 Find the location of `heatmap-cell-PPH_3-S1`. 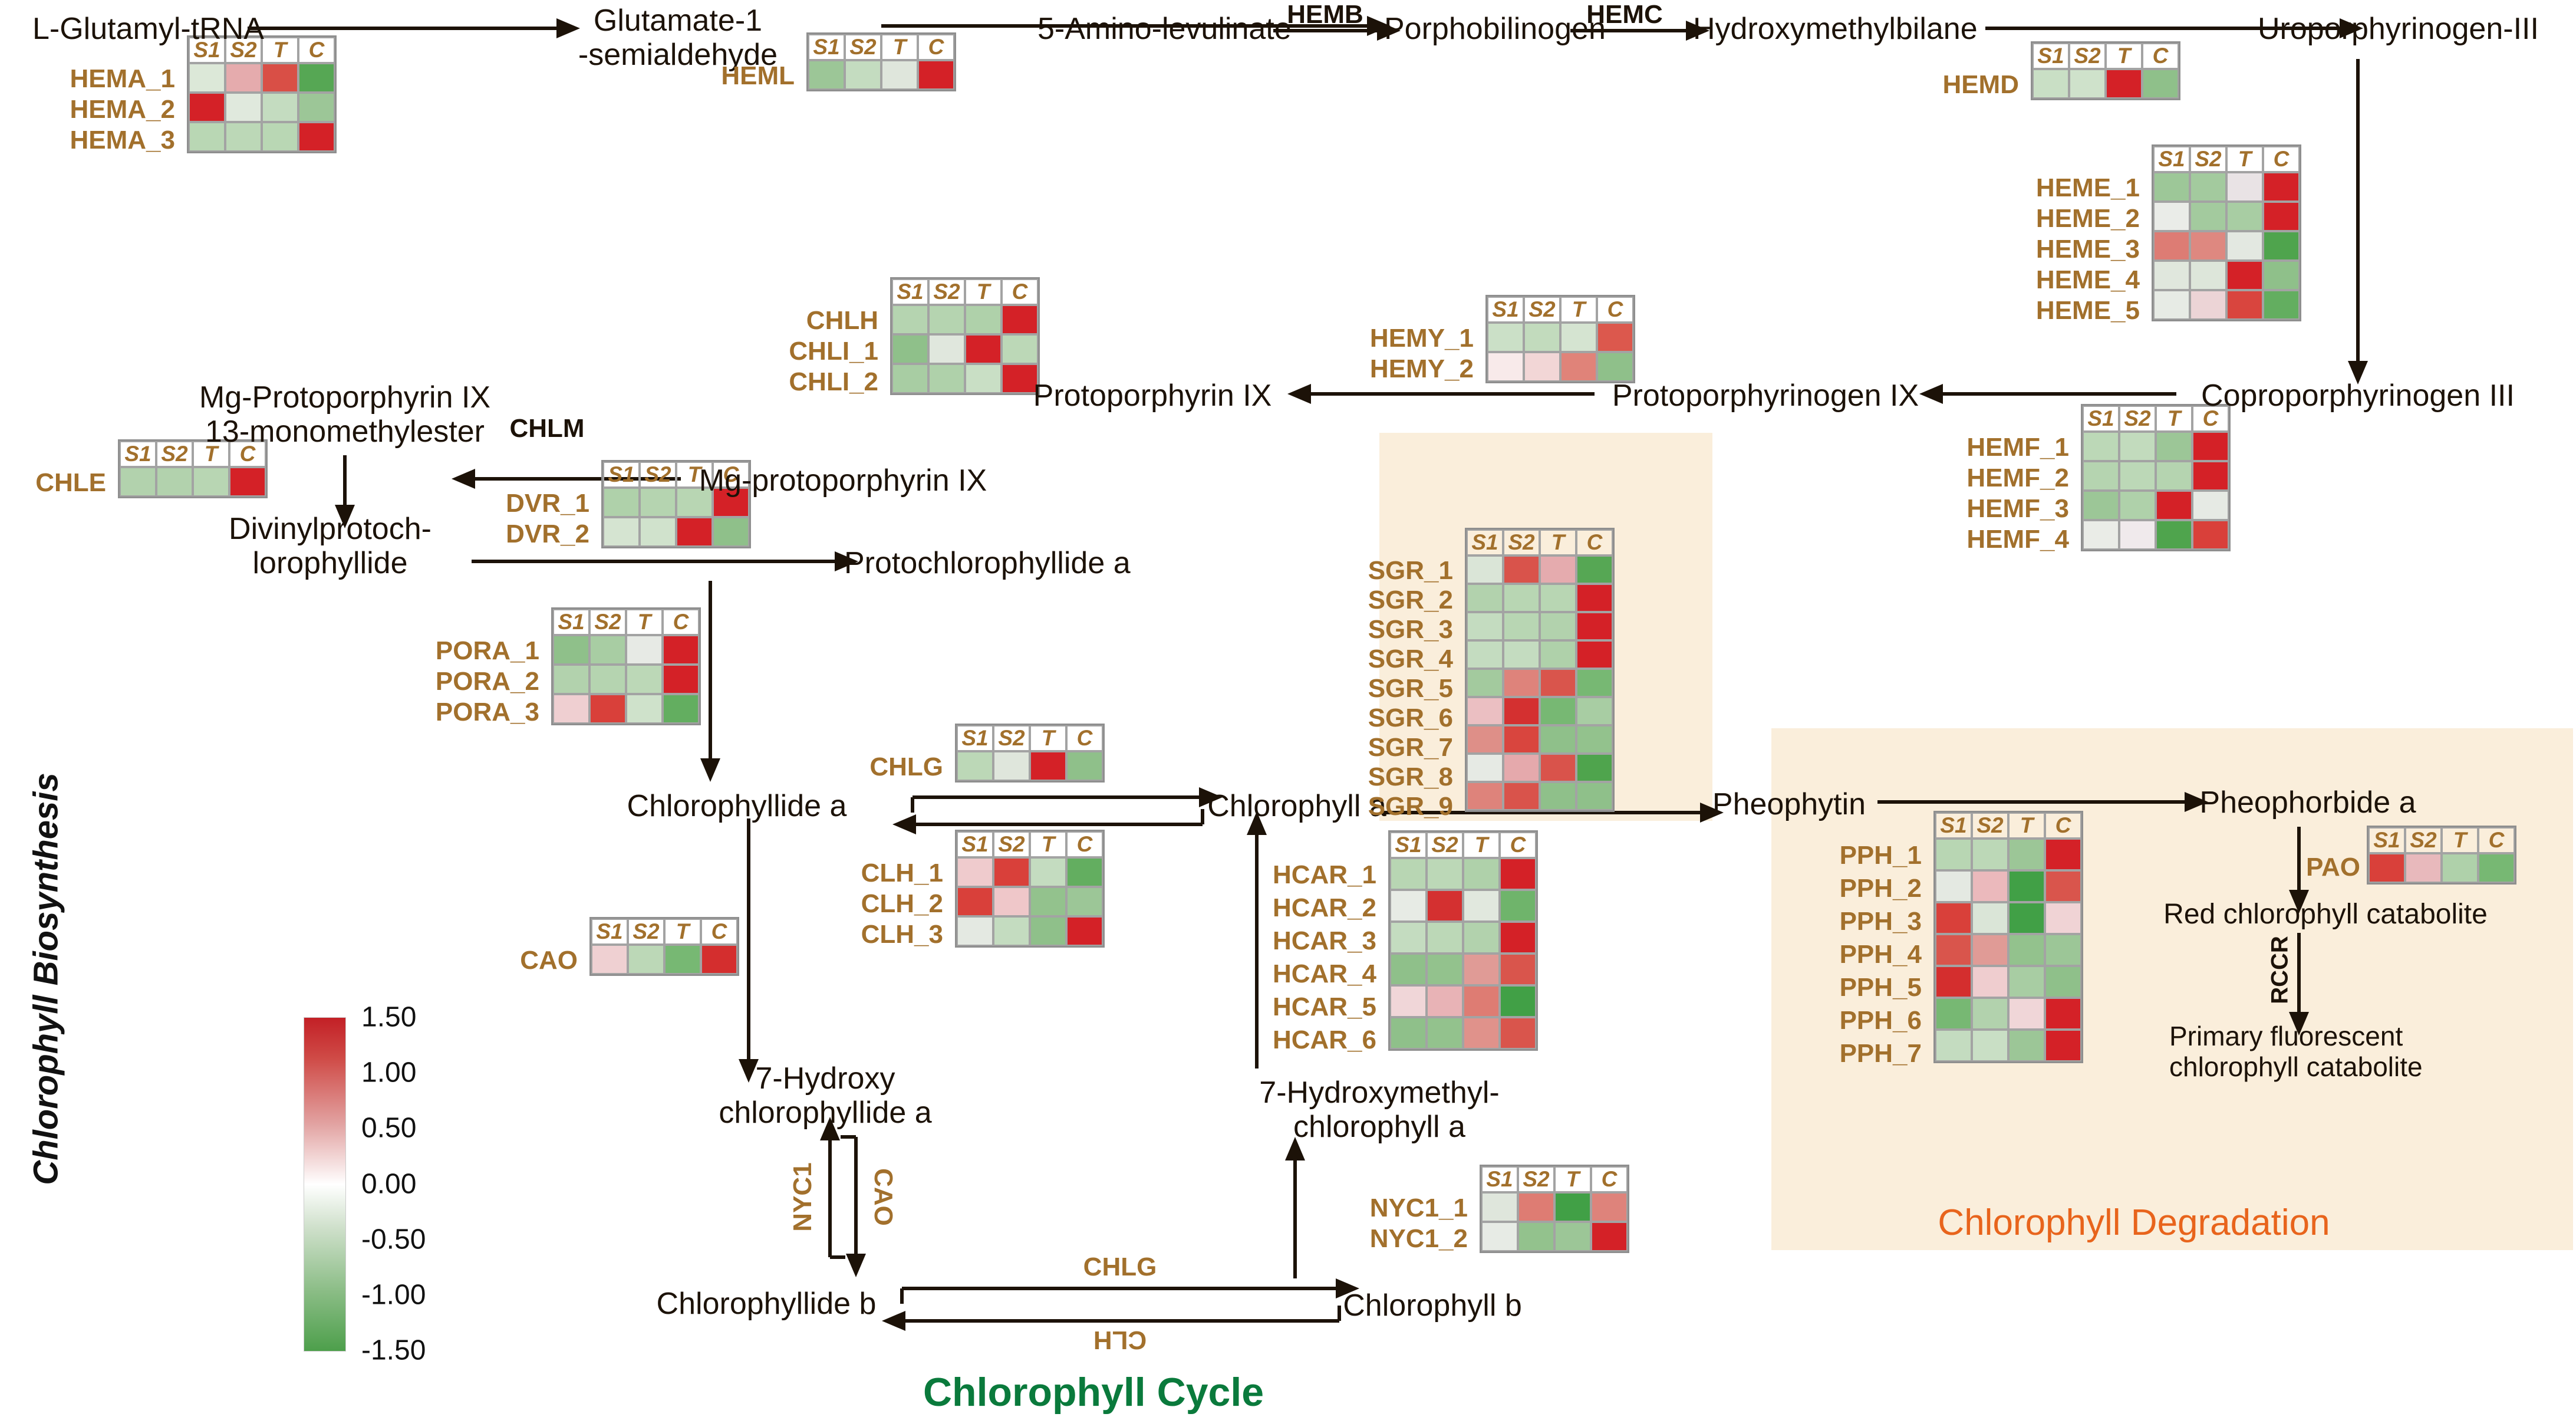

heatmap-cell-PPH_3-S1 is located at coordinates (1953, 918).